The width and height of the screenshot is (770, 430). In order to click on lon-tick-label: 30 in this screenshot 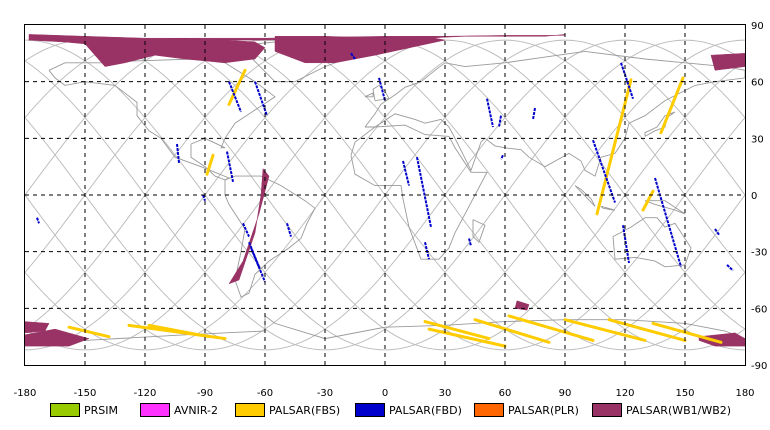, I will do `click(445, 393)`.